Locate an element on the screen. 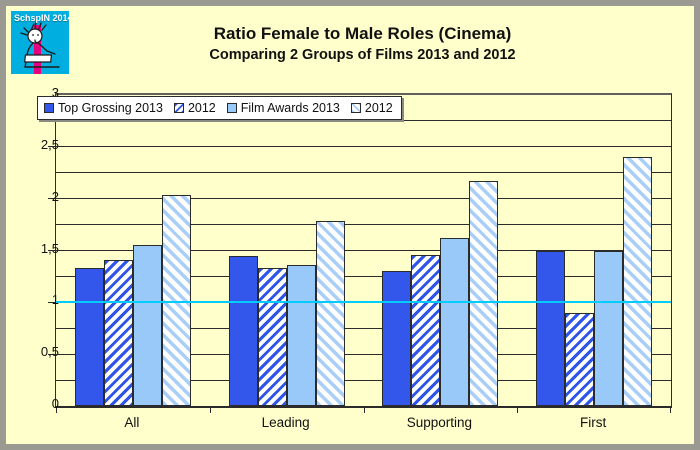 The image size is (700, 450). y-axis-label: 3 is located at coordinates (55, 92).